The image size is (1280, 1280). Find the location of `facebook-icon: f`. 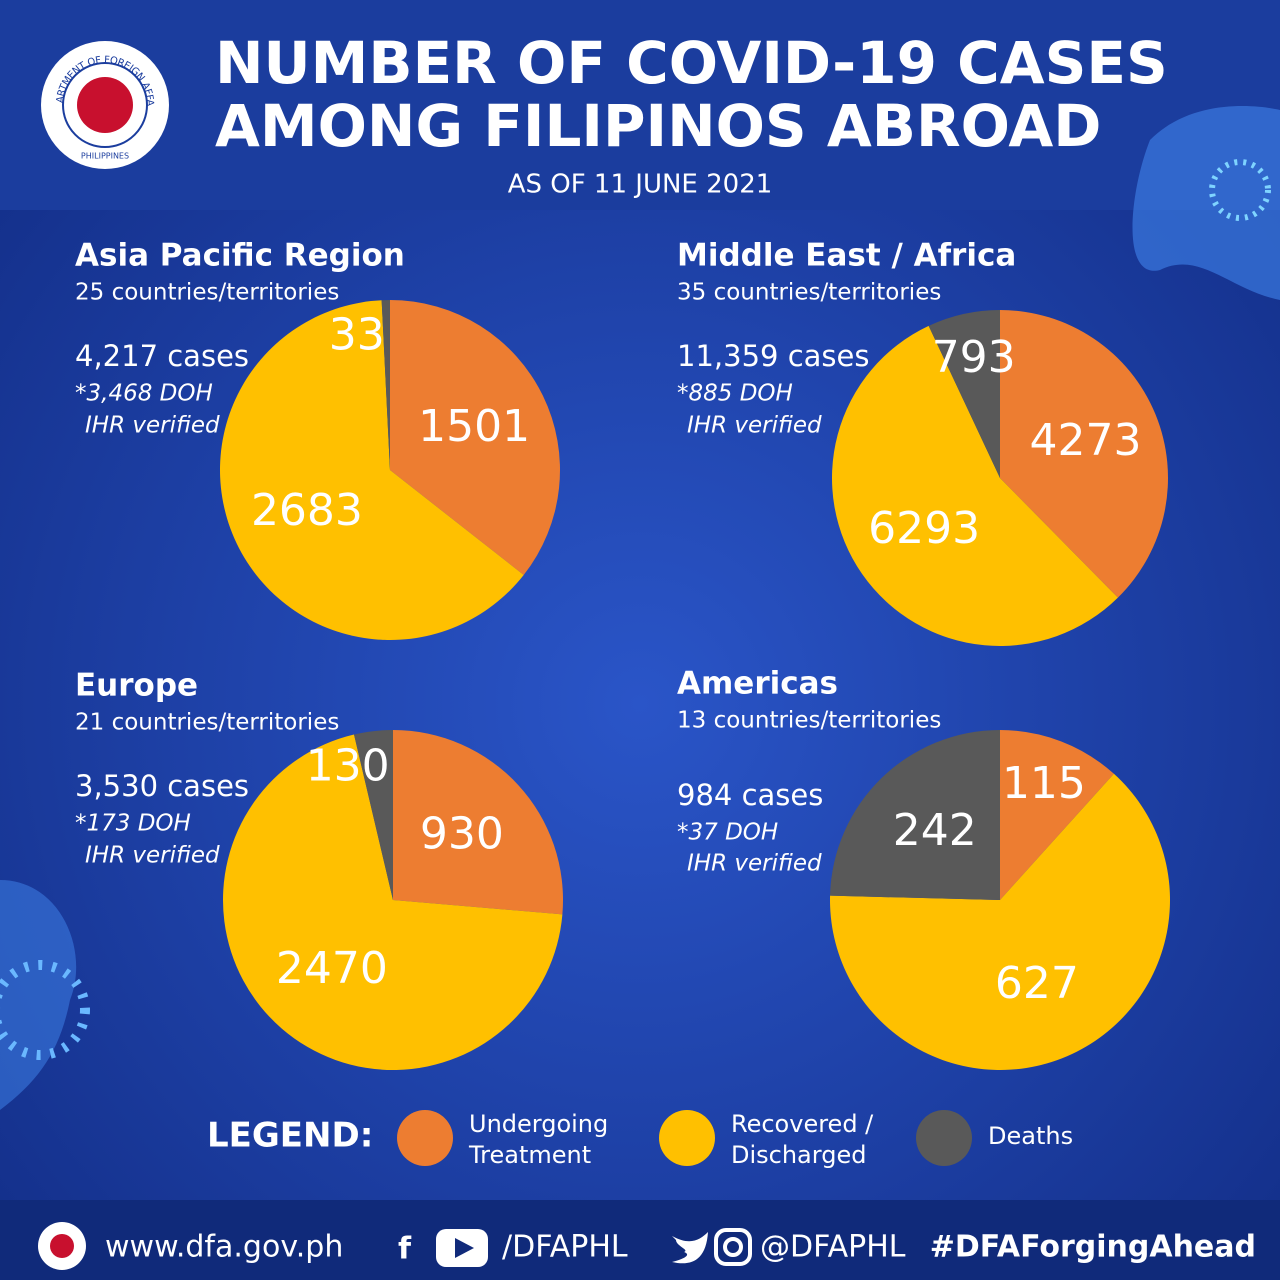

facebook-icon: f is located at coordinates (405, 1249).